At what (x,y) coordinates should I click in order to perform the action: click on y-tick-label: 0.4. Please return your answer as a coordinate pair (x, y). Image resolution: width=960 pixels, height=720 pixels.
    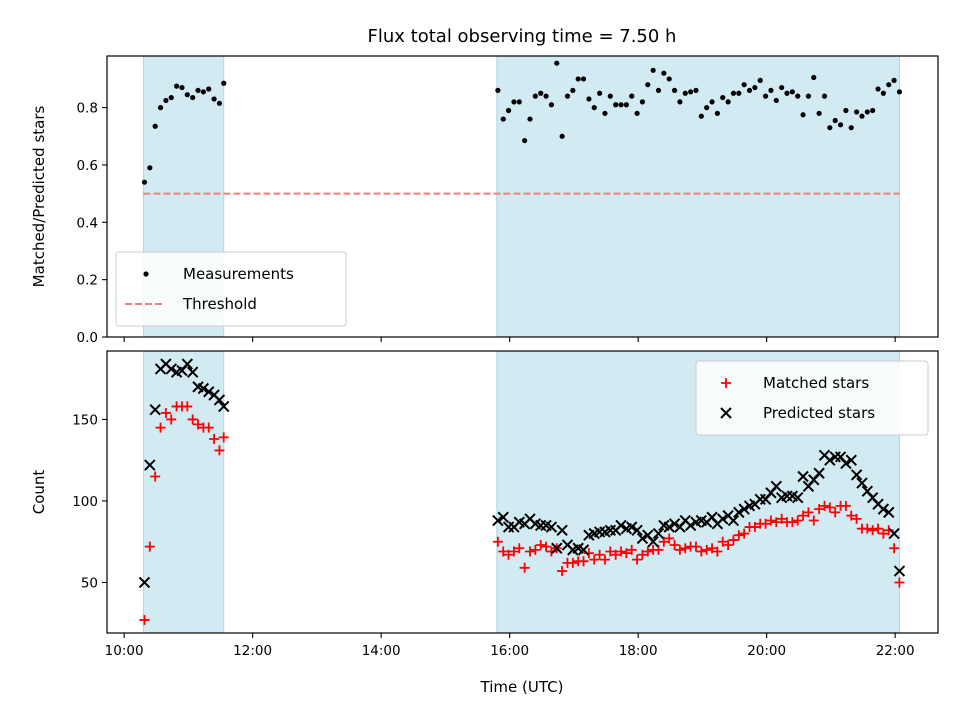
    Looking at the image, I should click on (87, 223).